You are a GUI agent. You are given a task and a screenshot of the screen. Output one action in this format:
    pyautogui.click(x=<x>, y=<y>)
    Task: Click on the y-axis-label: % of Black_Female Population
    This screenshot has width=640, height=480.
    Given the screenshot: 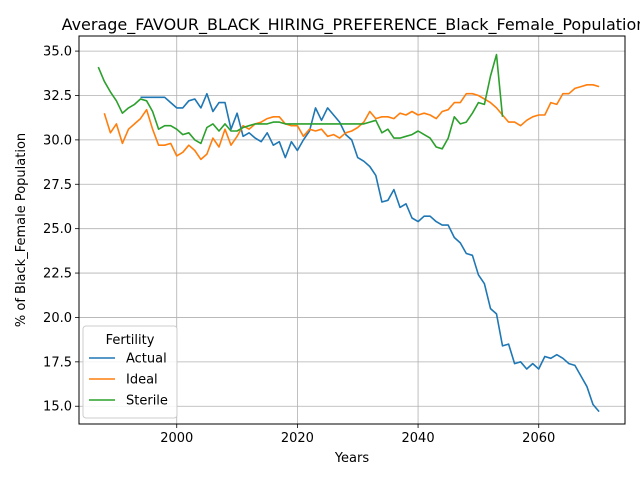 What is the action you would take?
    pyautogui.click(x=21, y=230)
    